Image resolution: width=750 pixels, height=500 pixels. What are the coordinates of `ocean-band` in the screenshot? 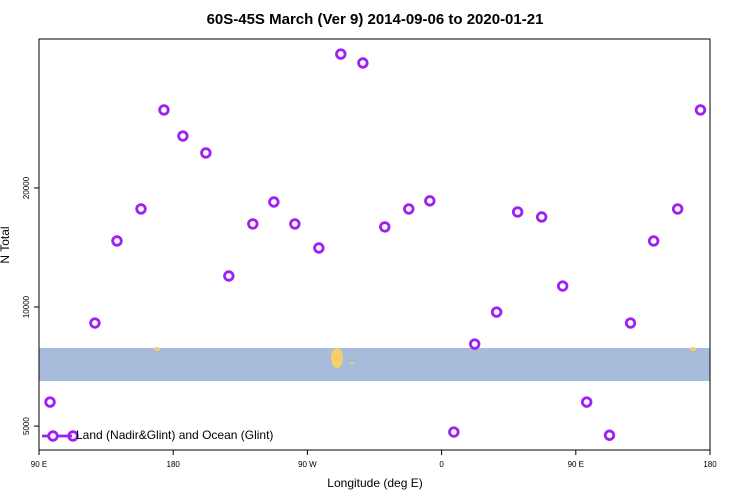 It's located at (374, 364).